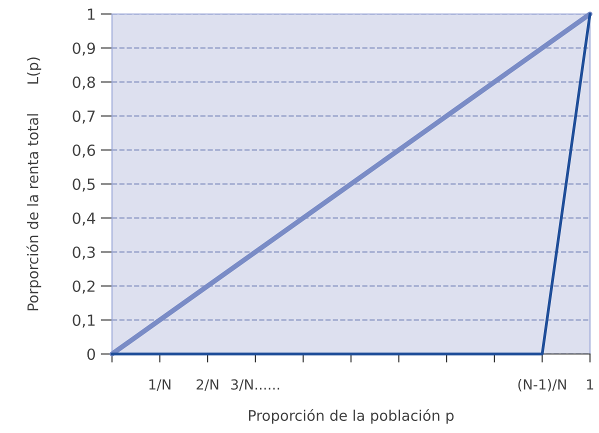  Describe the element at coordinates (91, 14) in the screenshot. I see `y-tick-label: 1` at that location.